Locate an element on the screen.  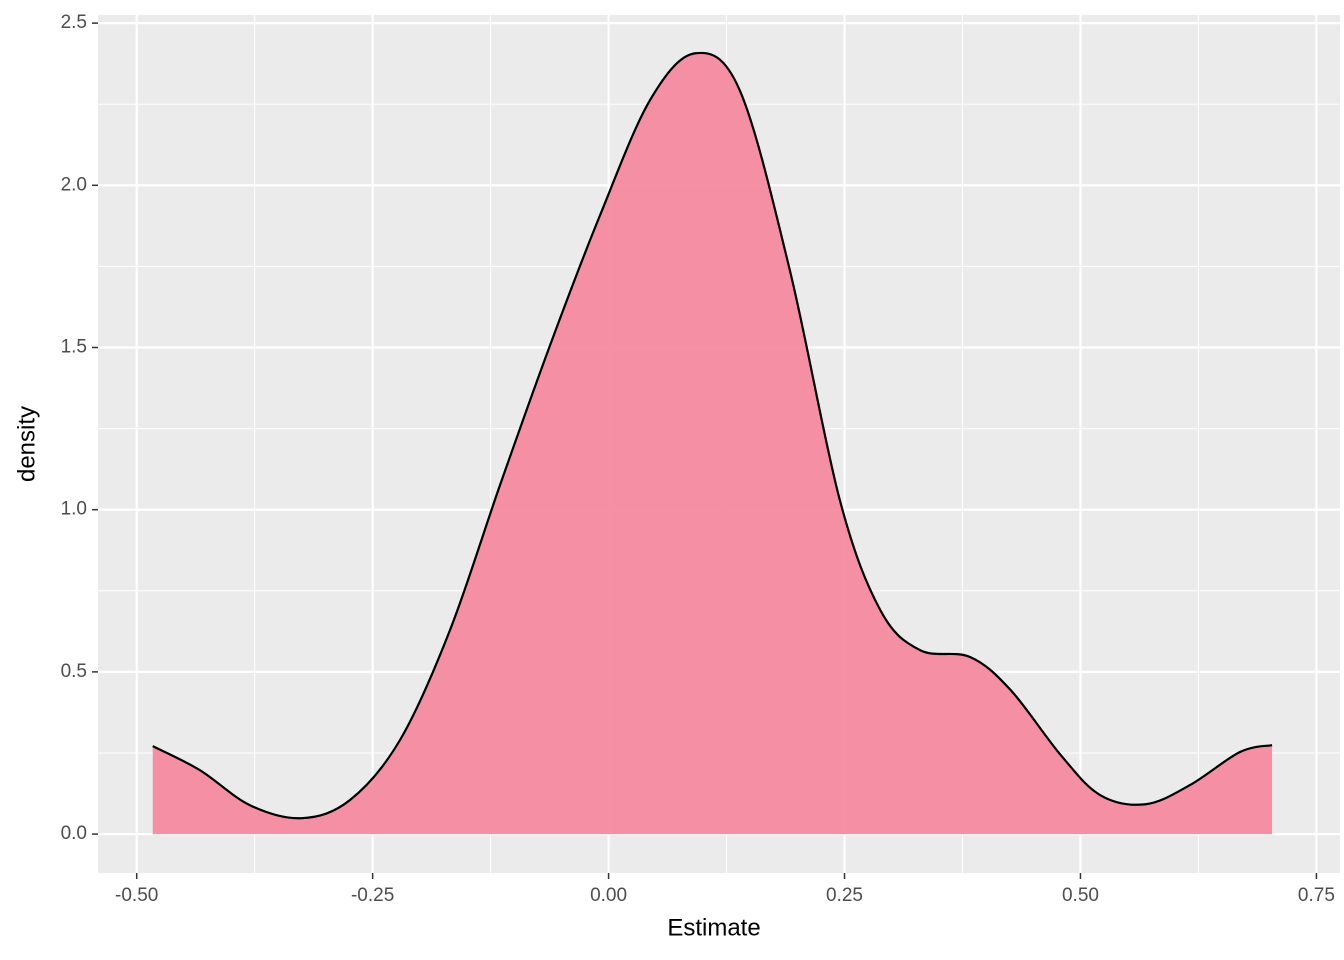
y-tick-label: 2.0 is located at coordinates (74, 184).